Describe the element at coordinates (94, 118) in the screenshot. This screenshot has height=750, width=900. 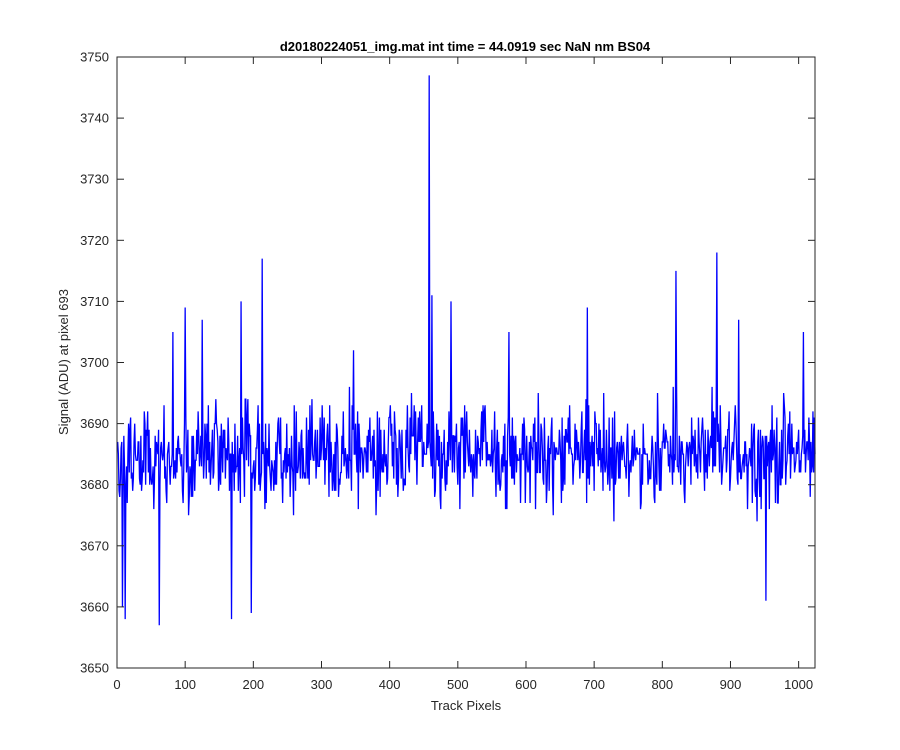
I see `y-tick-label: 3740` at that location.